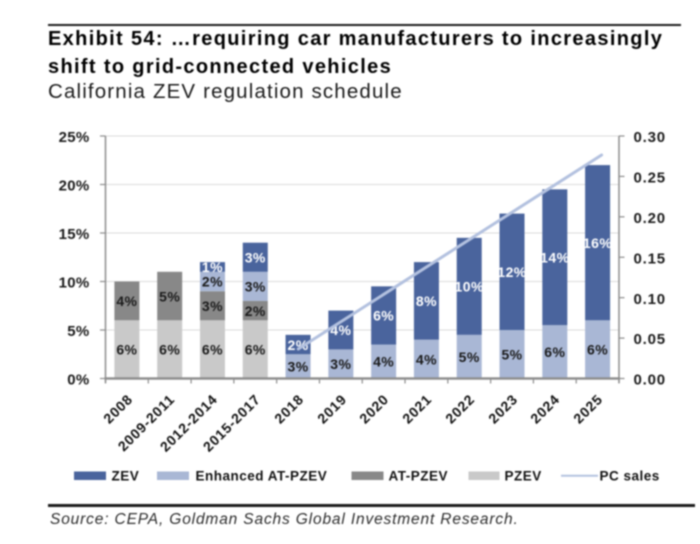 The height and width of the screenshot is (544, 700). Describe the element at coordinates (262, 476) in the screenshot. I see `svg-text: Enhanced AT-PZEV` at that location.